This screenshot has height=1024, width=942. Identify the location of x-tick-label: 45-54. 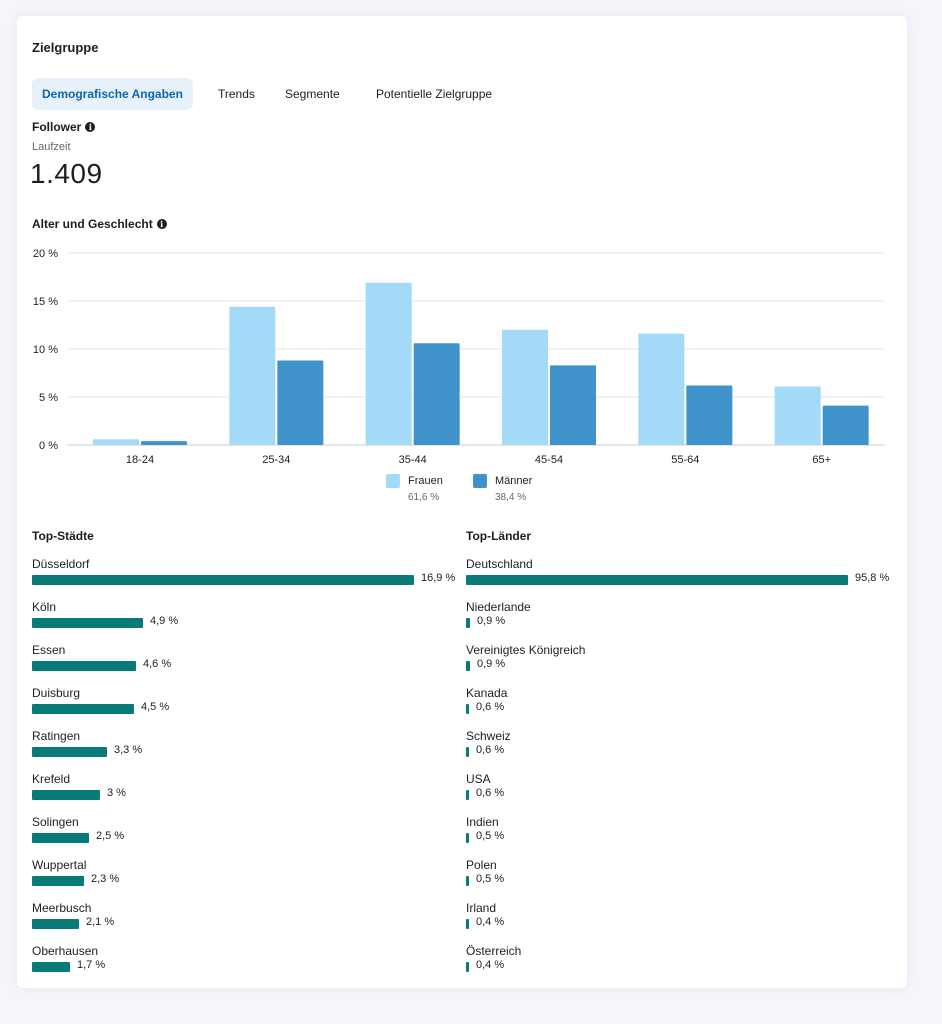
(549, 460).